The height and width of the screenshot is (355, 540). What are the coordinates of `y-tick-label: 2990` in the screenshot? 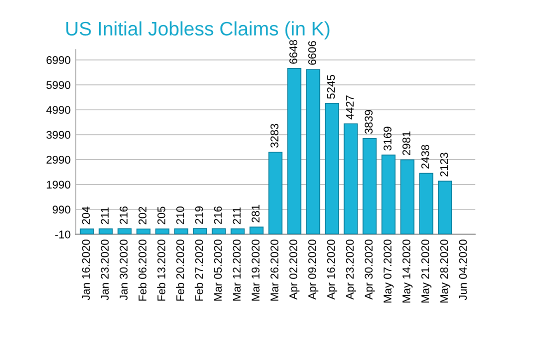 It's located at (58, 160).